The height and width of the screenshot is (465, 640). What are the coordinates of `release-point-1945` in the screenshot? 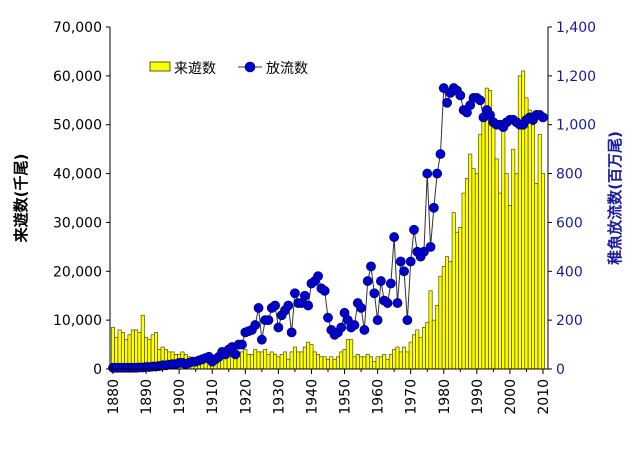 It's located at (328, 317).